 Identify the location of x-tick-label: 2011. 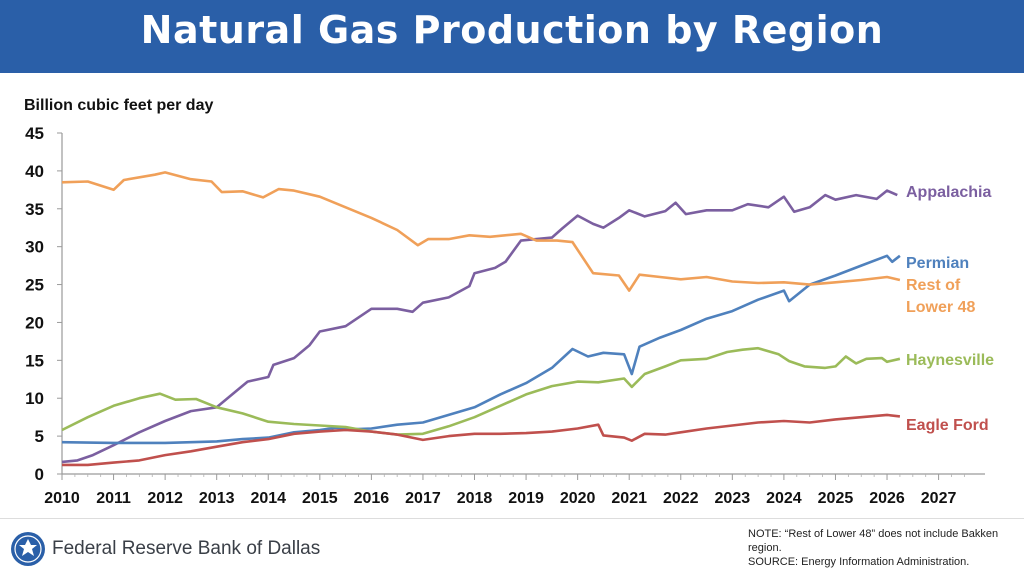
(113, 498).